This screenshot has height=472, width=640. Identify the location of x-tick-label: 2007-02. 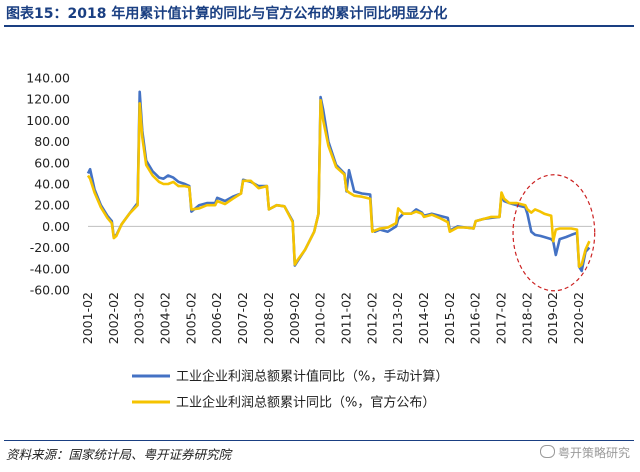
(242, 318).